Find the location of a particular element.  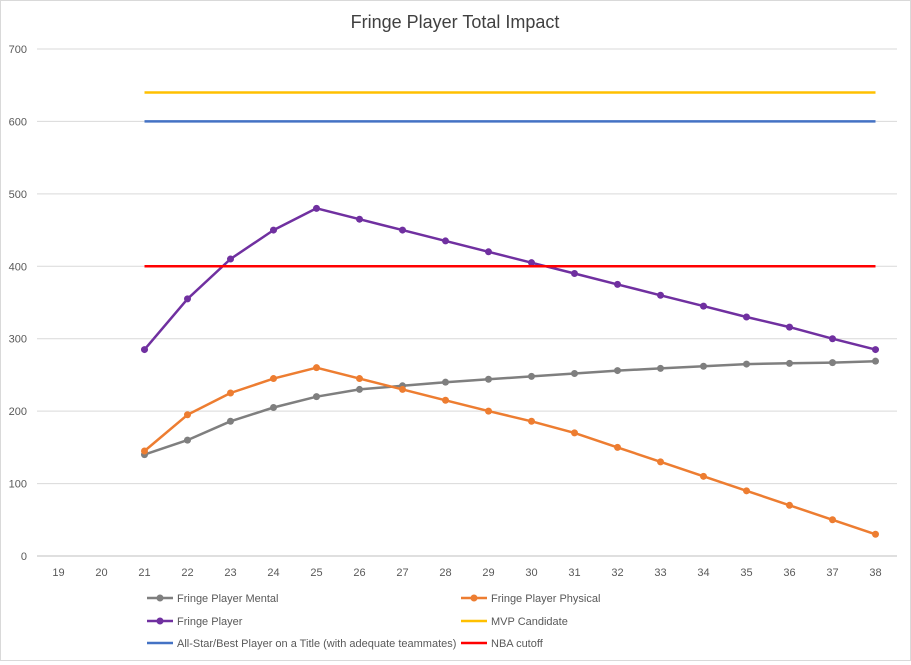

chart-title: Fringe Player Total Impact is located at coordinates (455, 22).